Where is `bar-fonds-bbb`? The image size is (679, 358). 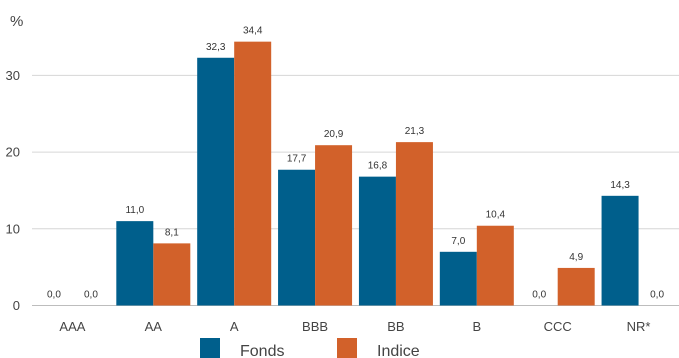 bar-fonds-bbb is located at coordinates (296, 238).